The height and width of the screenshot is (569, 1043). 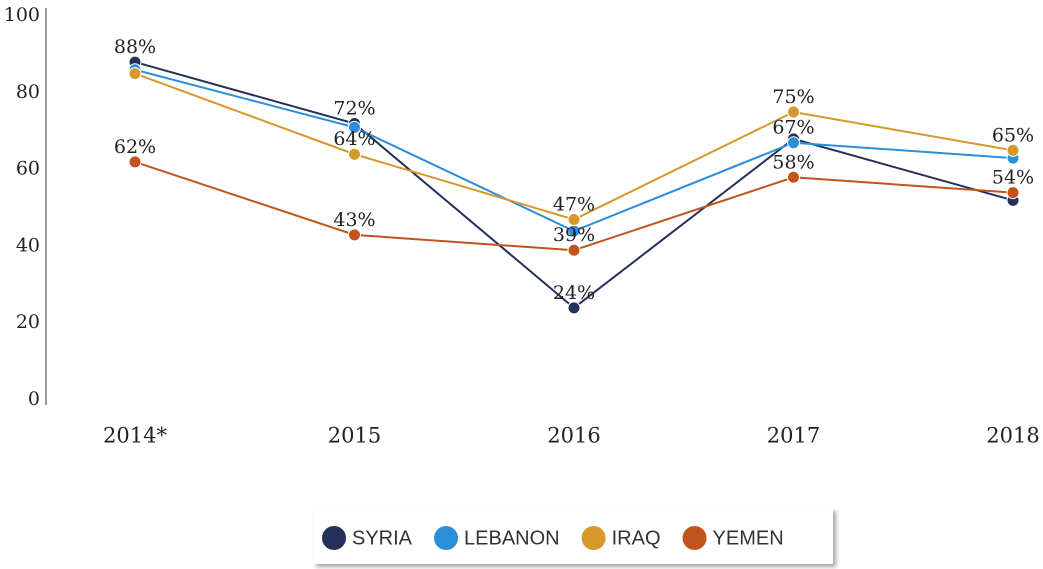 What do you see at coordinates (574, 235) in the screenshot?
I see `data-label: 39%` at bounding box center [574, 235].